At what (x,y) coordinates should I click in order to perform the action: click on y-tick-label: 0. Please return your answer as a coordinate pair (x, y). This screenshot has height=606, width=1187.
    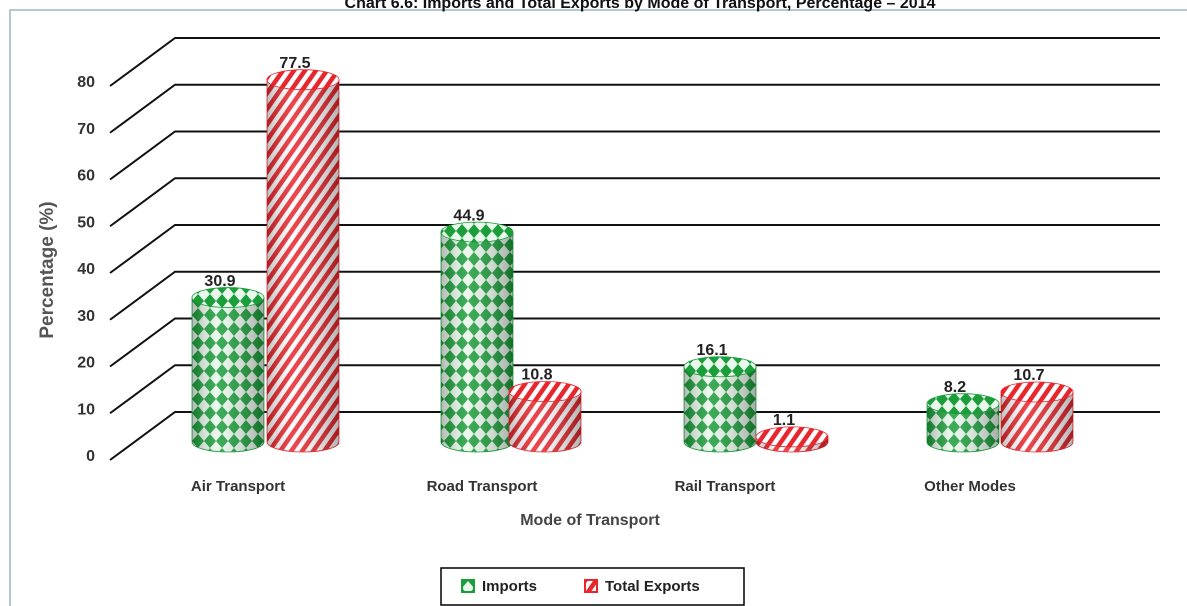
    Looking at the image, I should click on (90, 456).